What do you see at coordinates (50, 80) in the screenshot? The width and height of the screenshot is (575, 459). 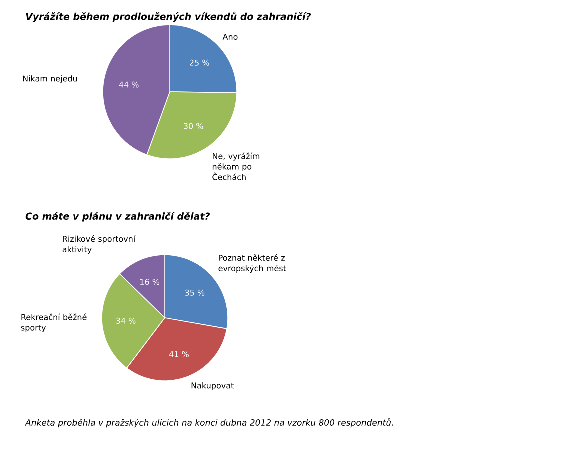 I see `slice-label: Nikam nejedu` at bounding box center [50, 80].